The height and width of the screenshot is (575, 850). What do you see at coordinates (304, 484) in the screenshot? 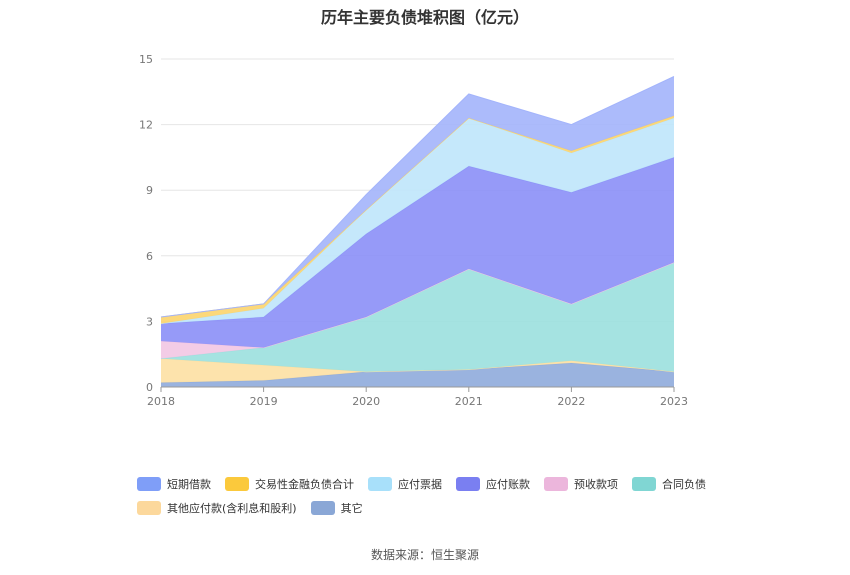
I see `legend-label: 交易性金融负债合计` at bounding box center [304, 484].